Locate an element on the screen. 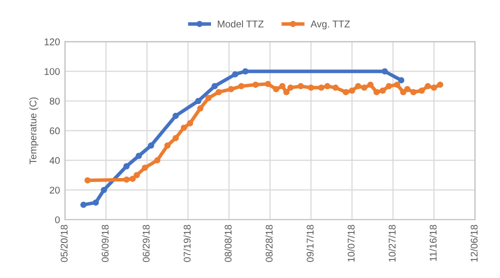 The height and width of the screenshot is (278, 500). x-tick-label: 08/28/18 is located at coordinates (269, 243).